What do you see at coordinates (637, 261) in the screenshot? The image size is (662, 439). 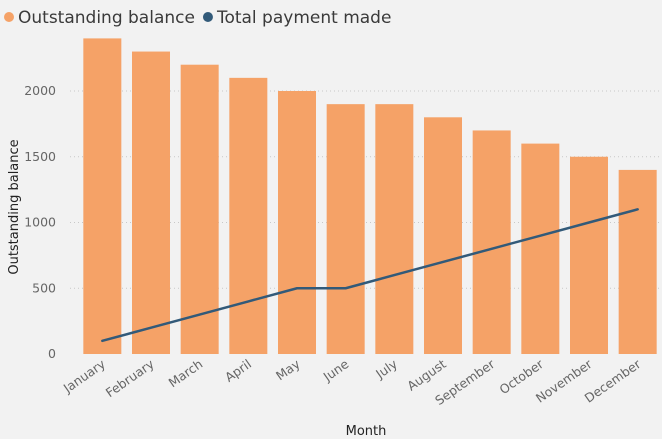 I see `bar-december` at bounding box center [637, 261].